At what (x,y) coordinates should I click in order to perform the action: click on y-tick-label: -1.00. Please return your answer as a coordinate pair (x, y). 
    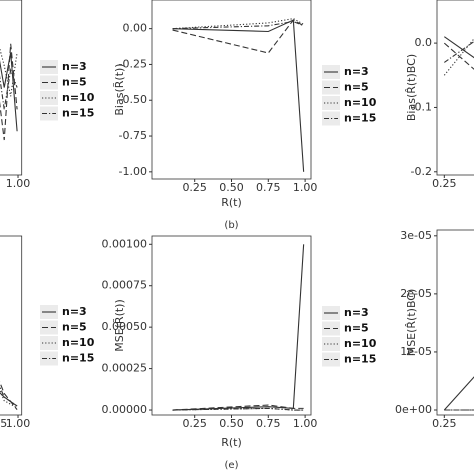
    Looking at the image, I should click on (133, 171).